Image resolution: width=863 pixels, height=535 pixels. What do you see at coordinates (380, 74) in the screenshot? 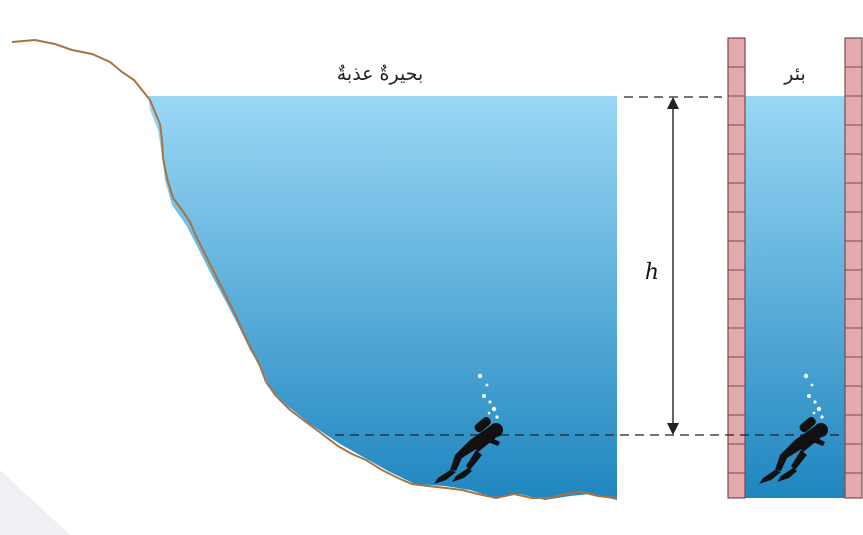
I see `lake-label: بحيرةٌ عذبةٌ` at bounding box center [380, 74].